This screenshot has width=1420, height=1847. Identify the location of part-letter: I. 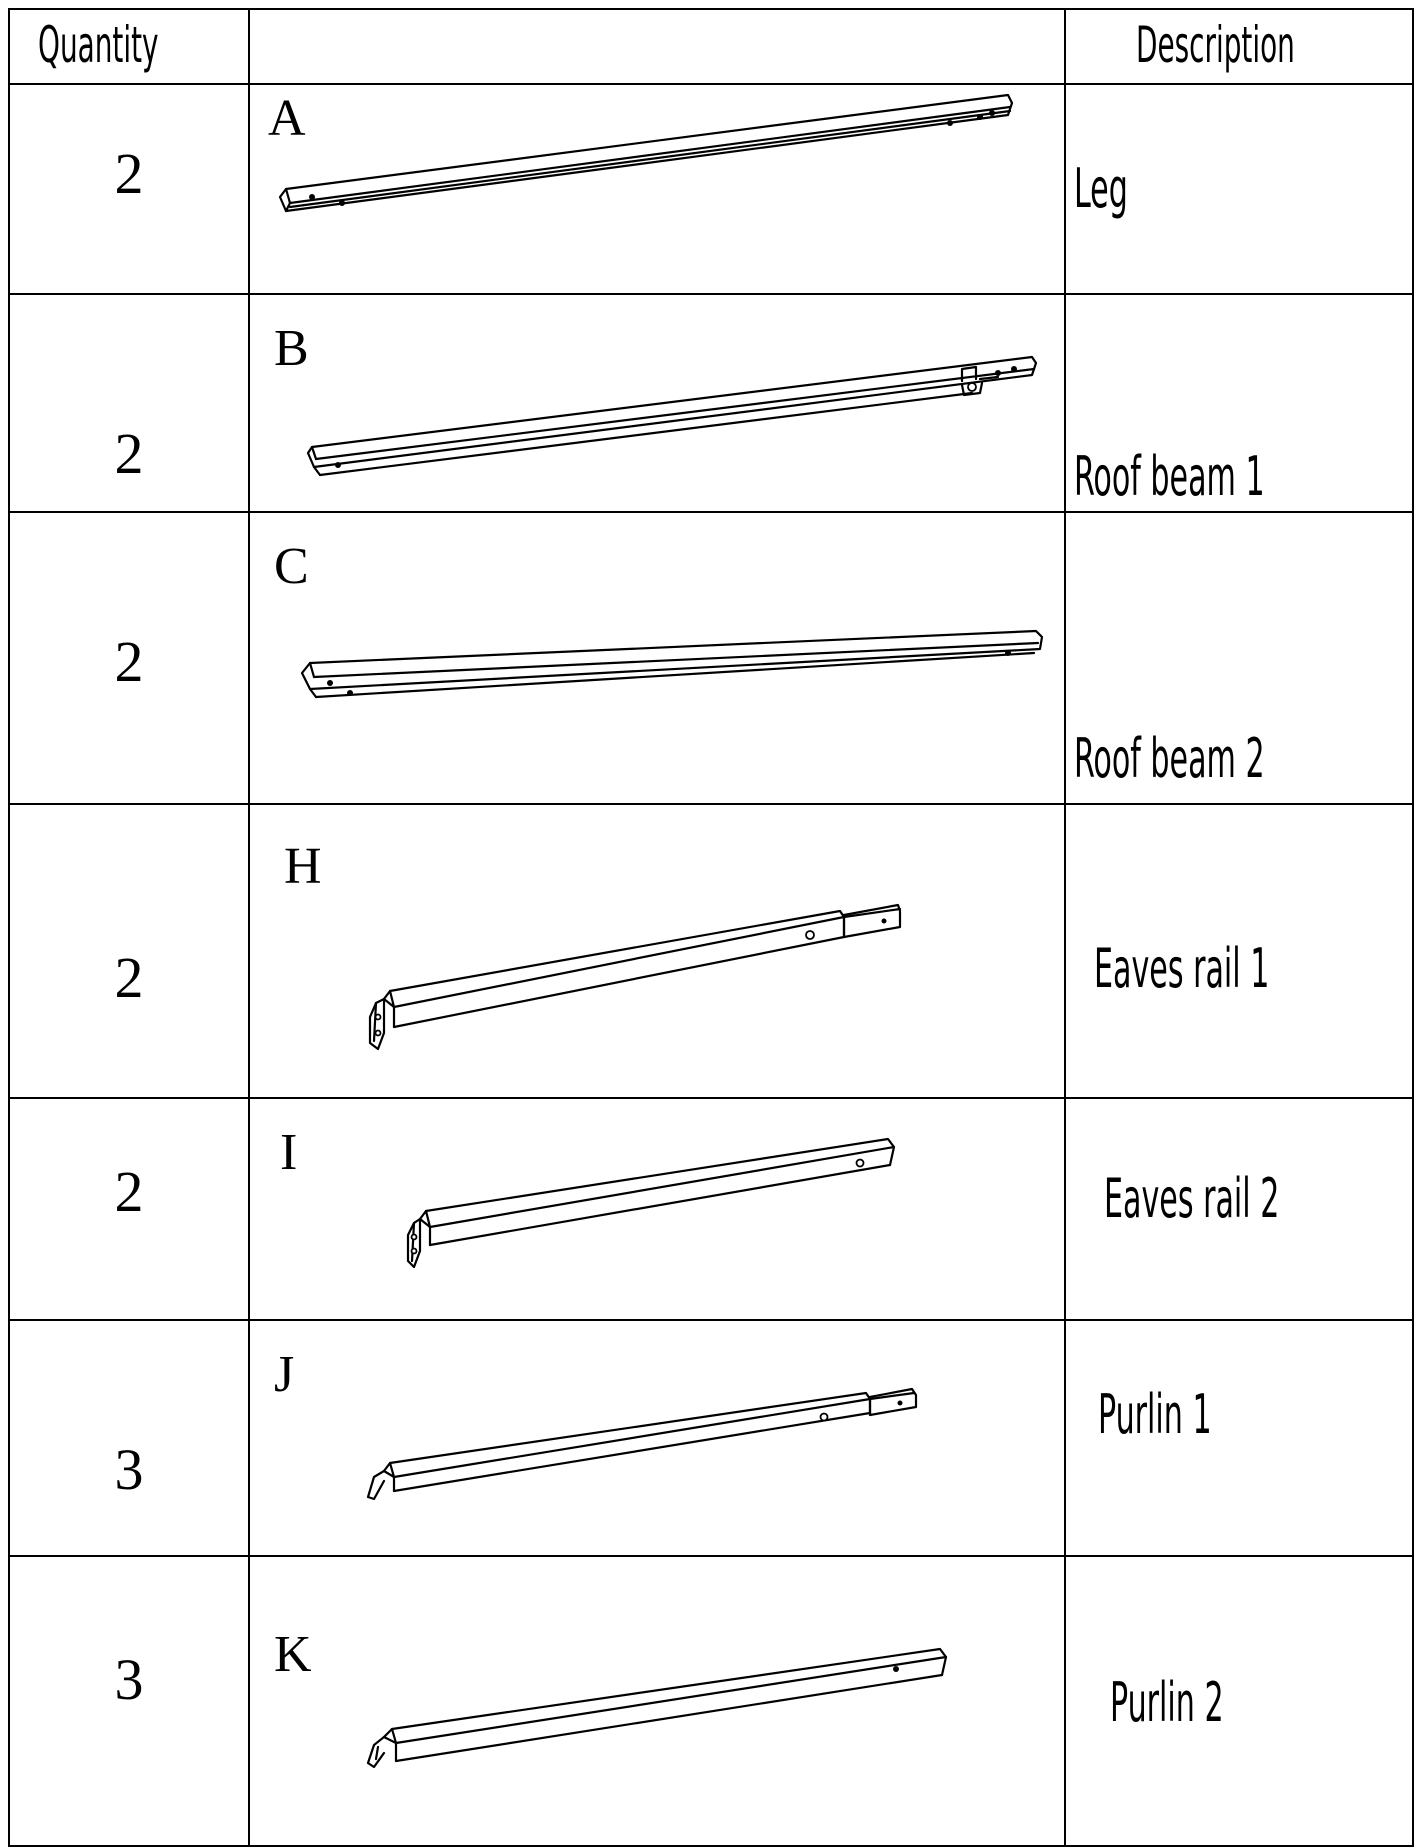
(289, 1152).